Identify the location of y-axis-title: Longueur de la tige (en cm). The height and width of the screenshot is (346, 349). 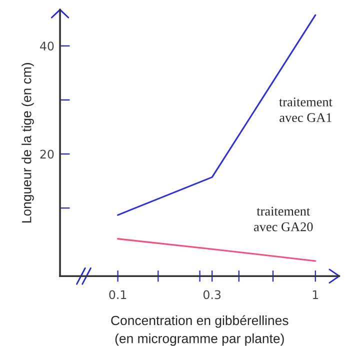
(28, 142).